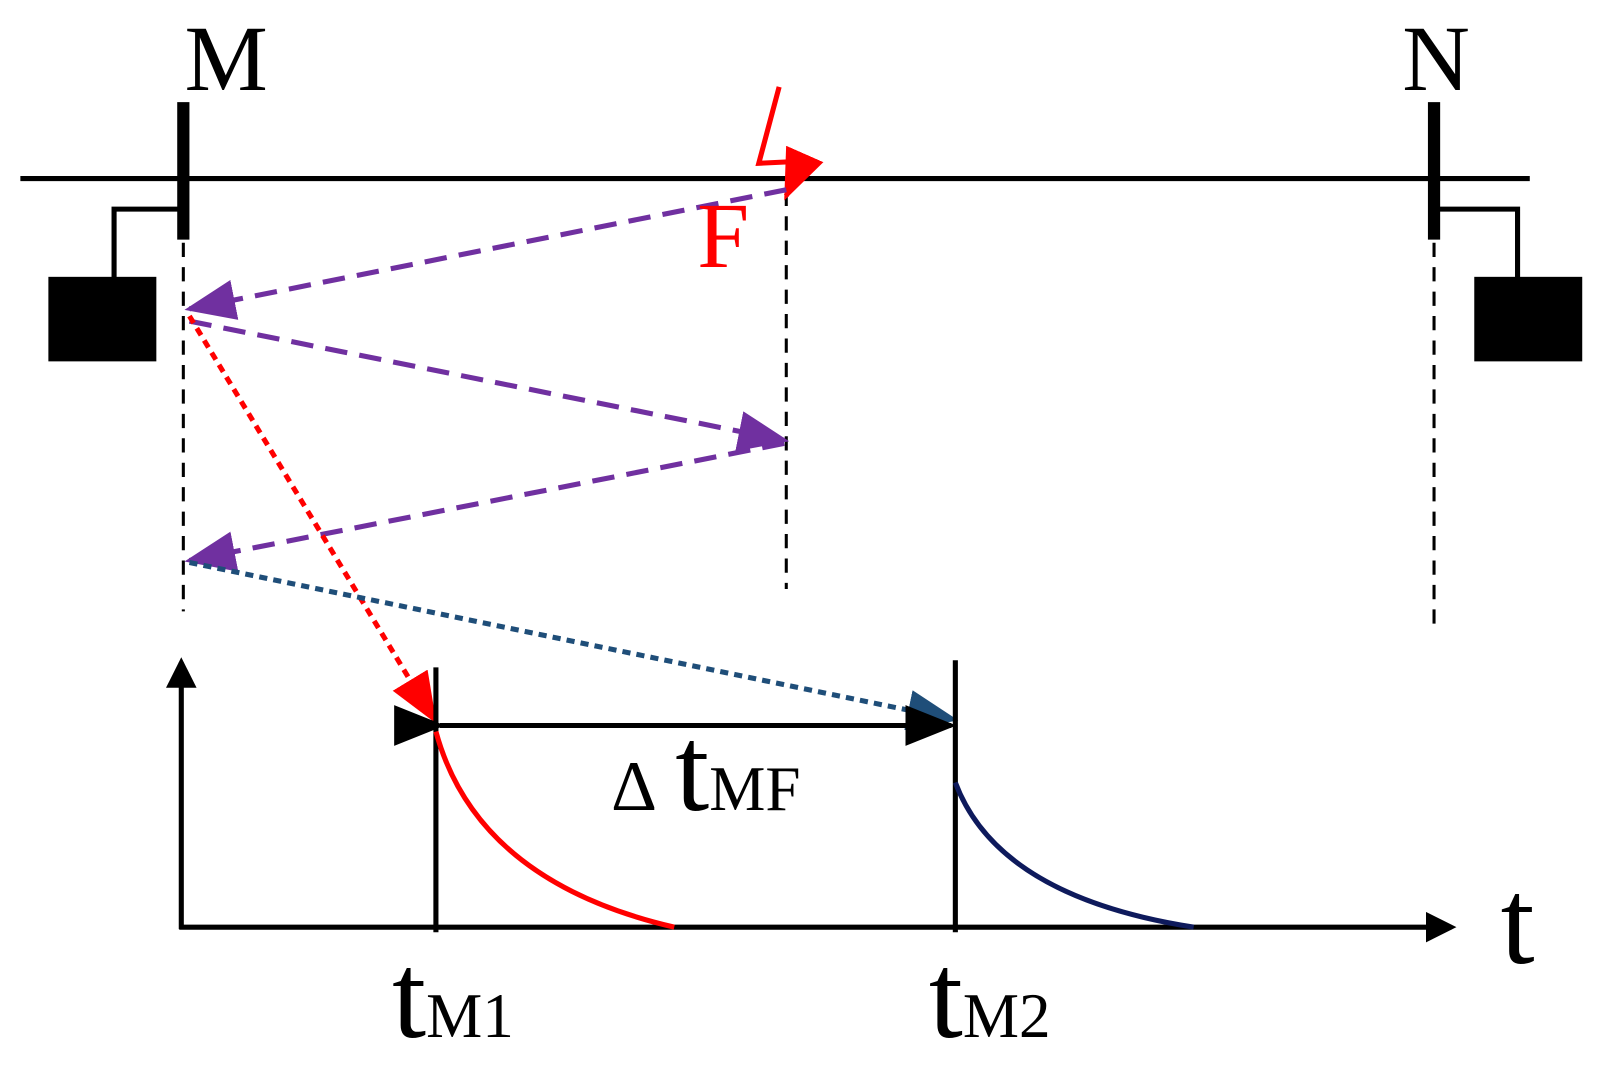  I want to click on bus-label: N, so click(1436, 59).